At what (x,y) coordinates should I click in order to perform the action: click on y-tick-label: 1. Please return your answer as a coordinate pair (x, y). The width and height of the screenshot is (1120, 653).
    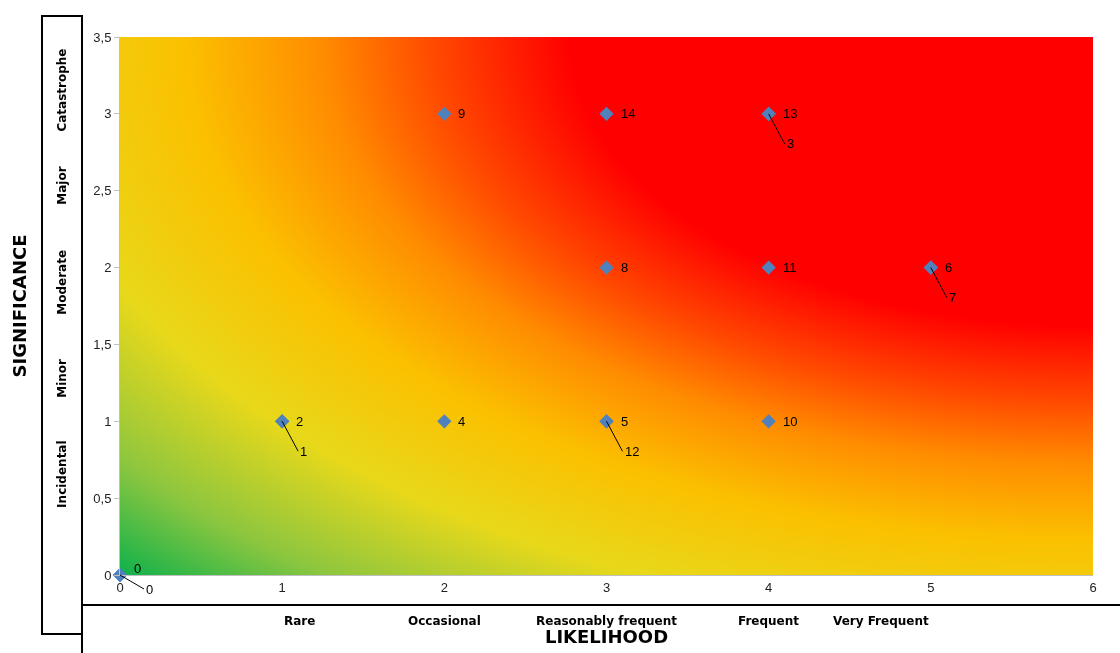
    Looking at the image, I should click on (108, 421).